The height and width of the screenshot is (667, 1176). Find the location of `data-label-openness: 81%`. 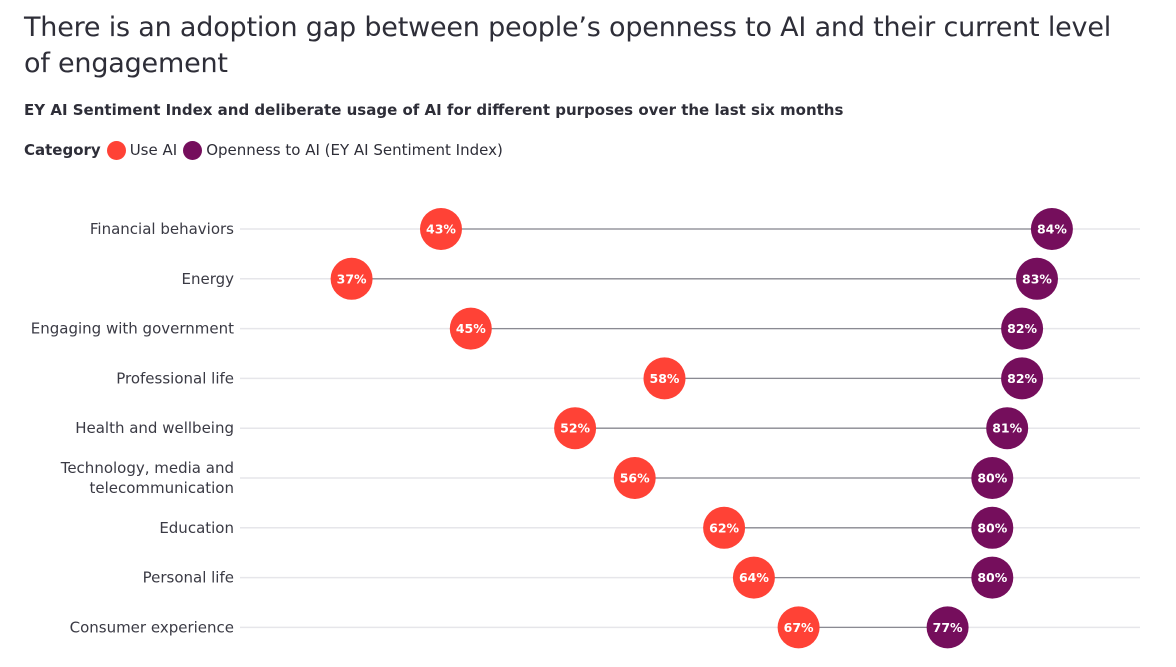

data-label-openness: 81% is located at coordinates (1007, 428).